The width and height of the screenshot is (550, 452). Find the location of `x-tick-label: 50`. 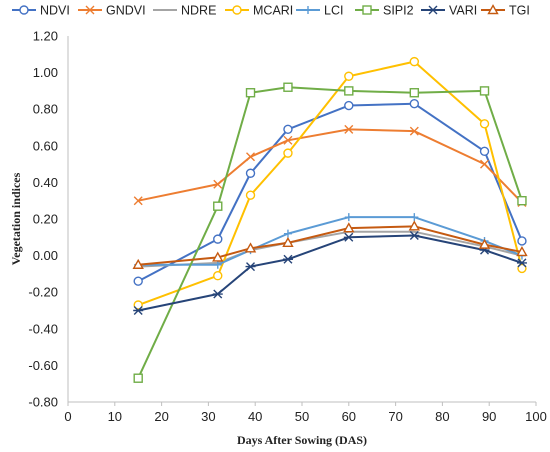

x-tick-label: 50 is located at coordinates (302, 416).